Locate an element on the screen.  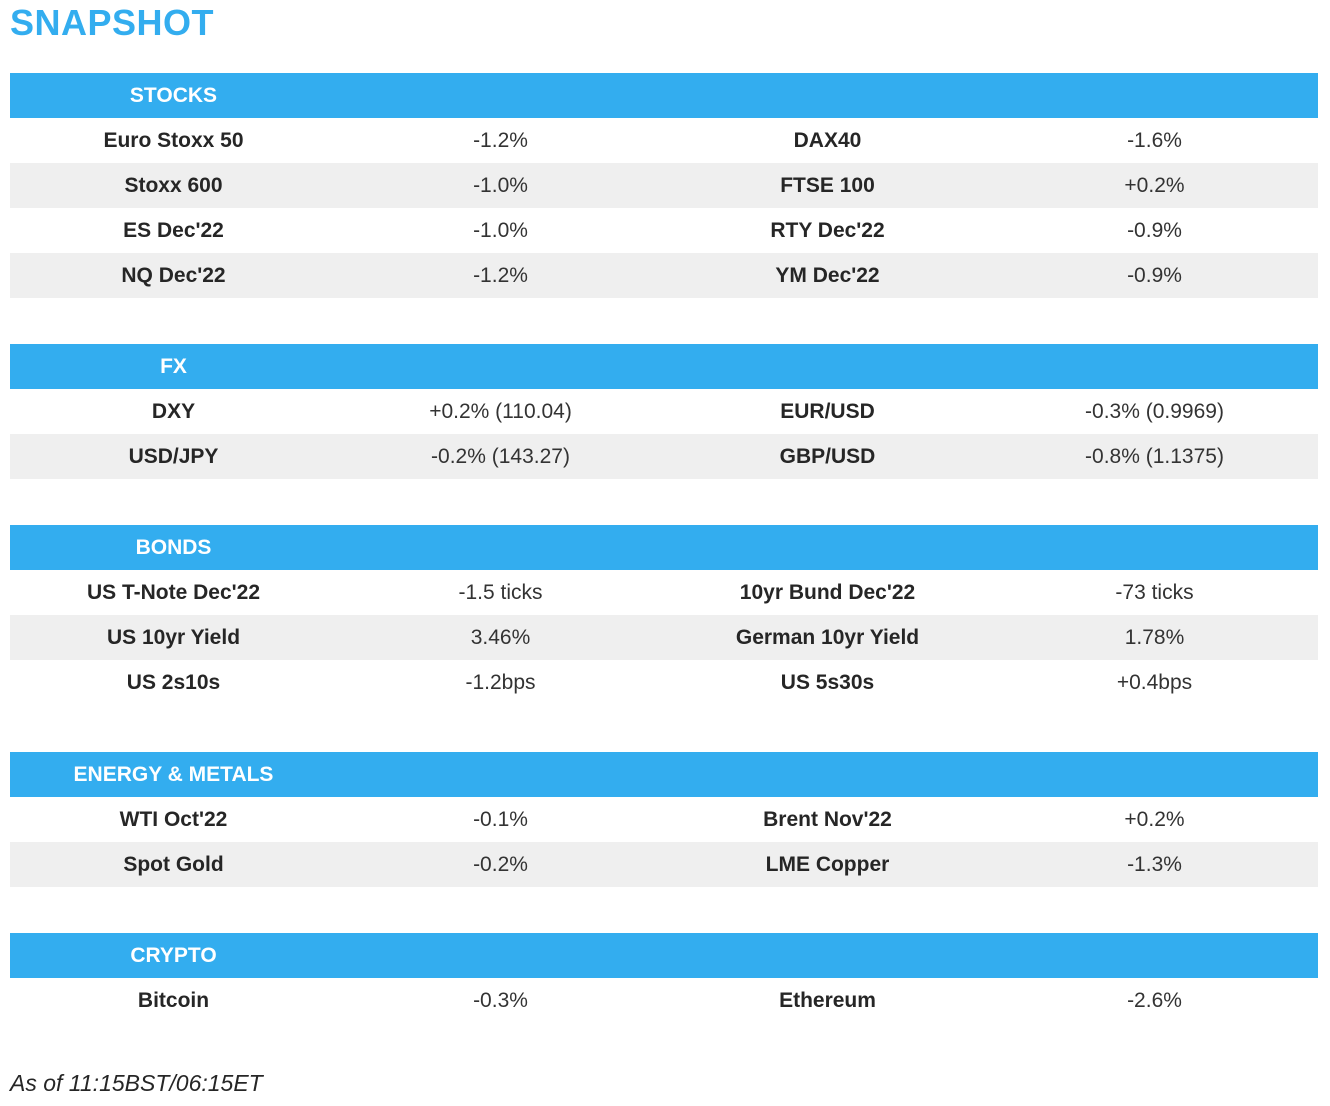
section-header: BONDS is located at coordinates (664, 547).